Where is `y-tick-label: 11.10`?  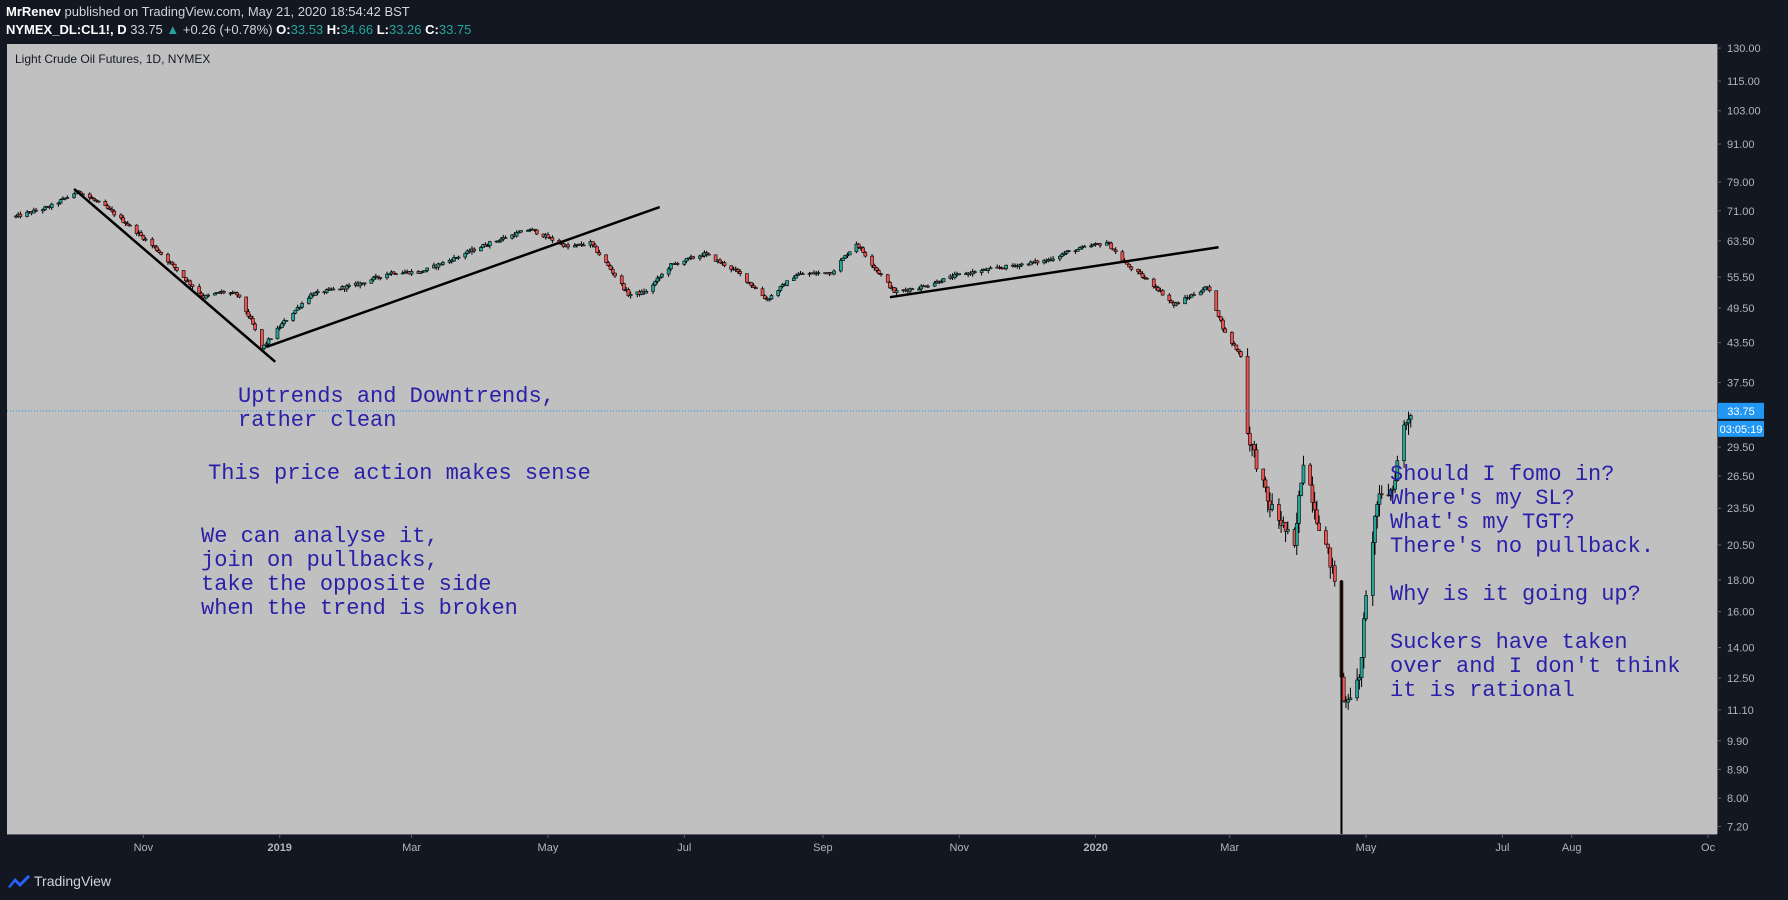 y-tick-label: 11.10 is located at coordinates (1740, 711).